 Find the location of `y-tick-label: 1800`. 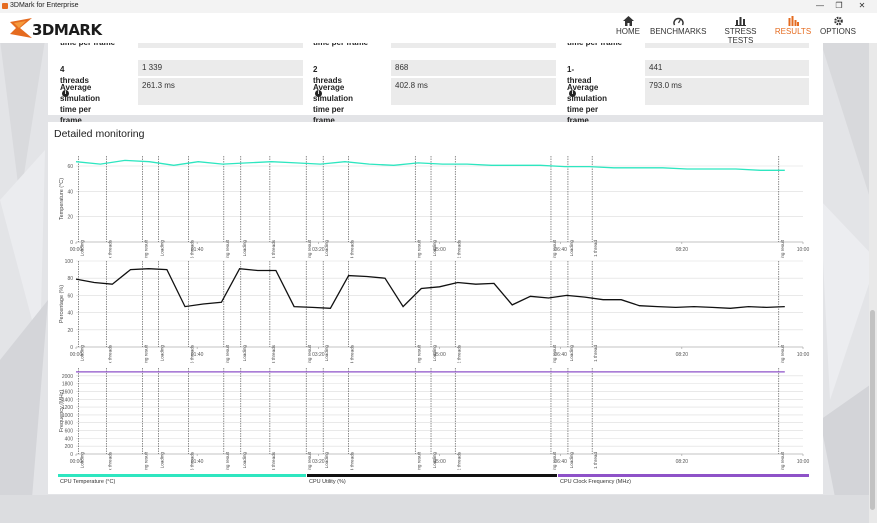

y-tick-label: 1800 is located at coordinates (67, 385).